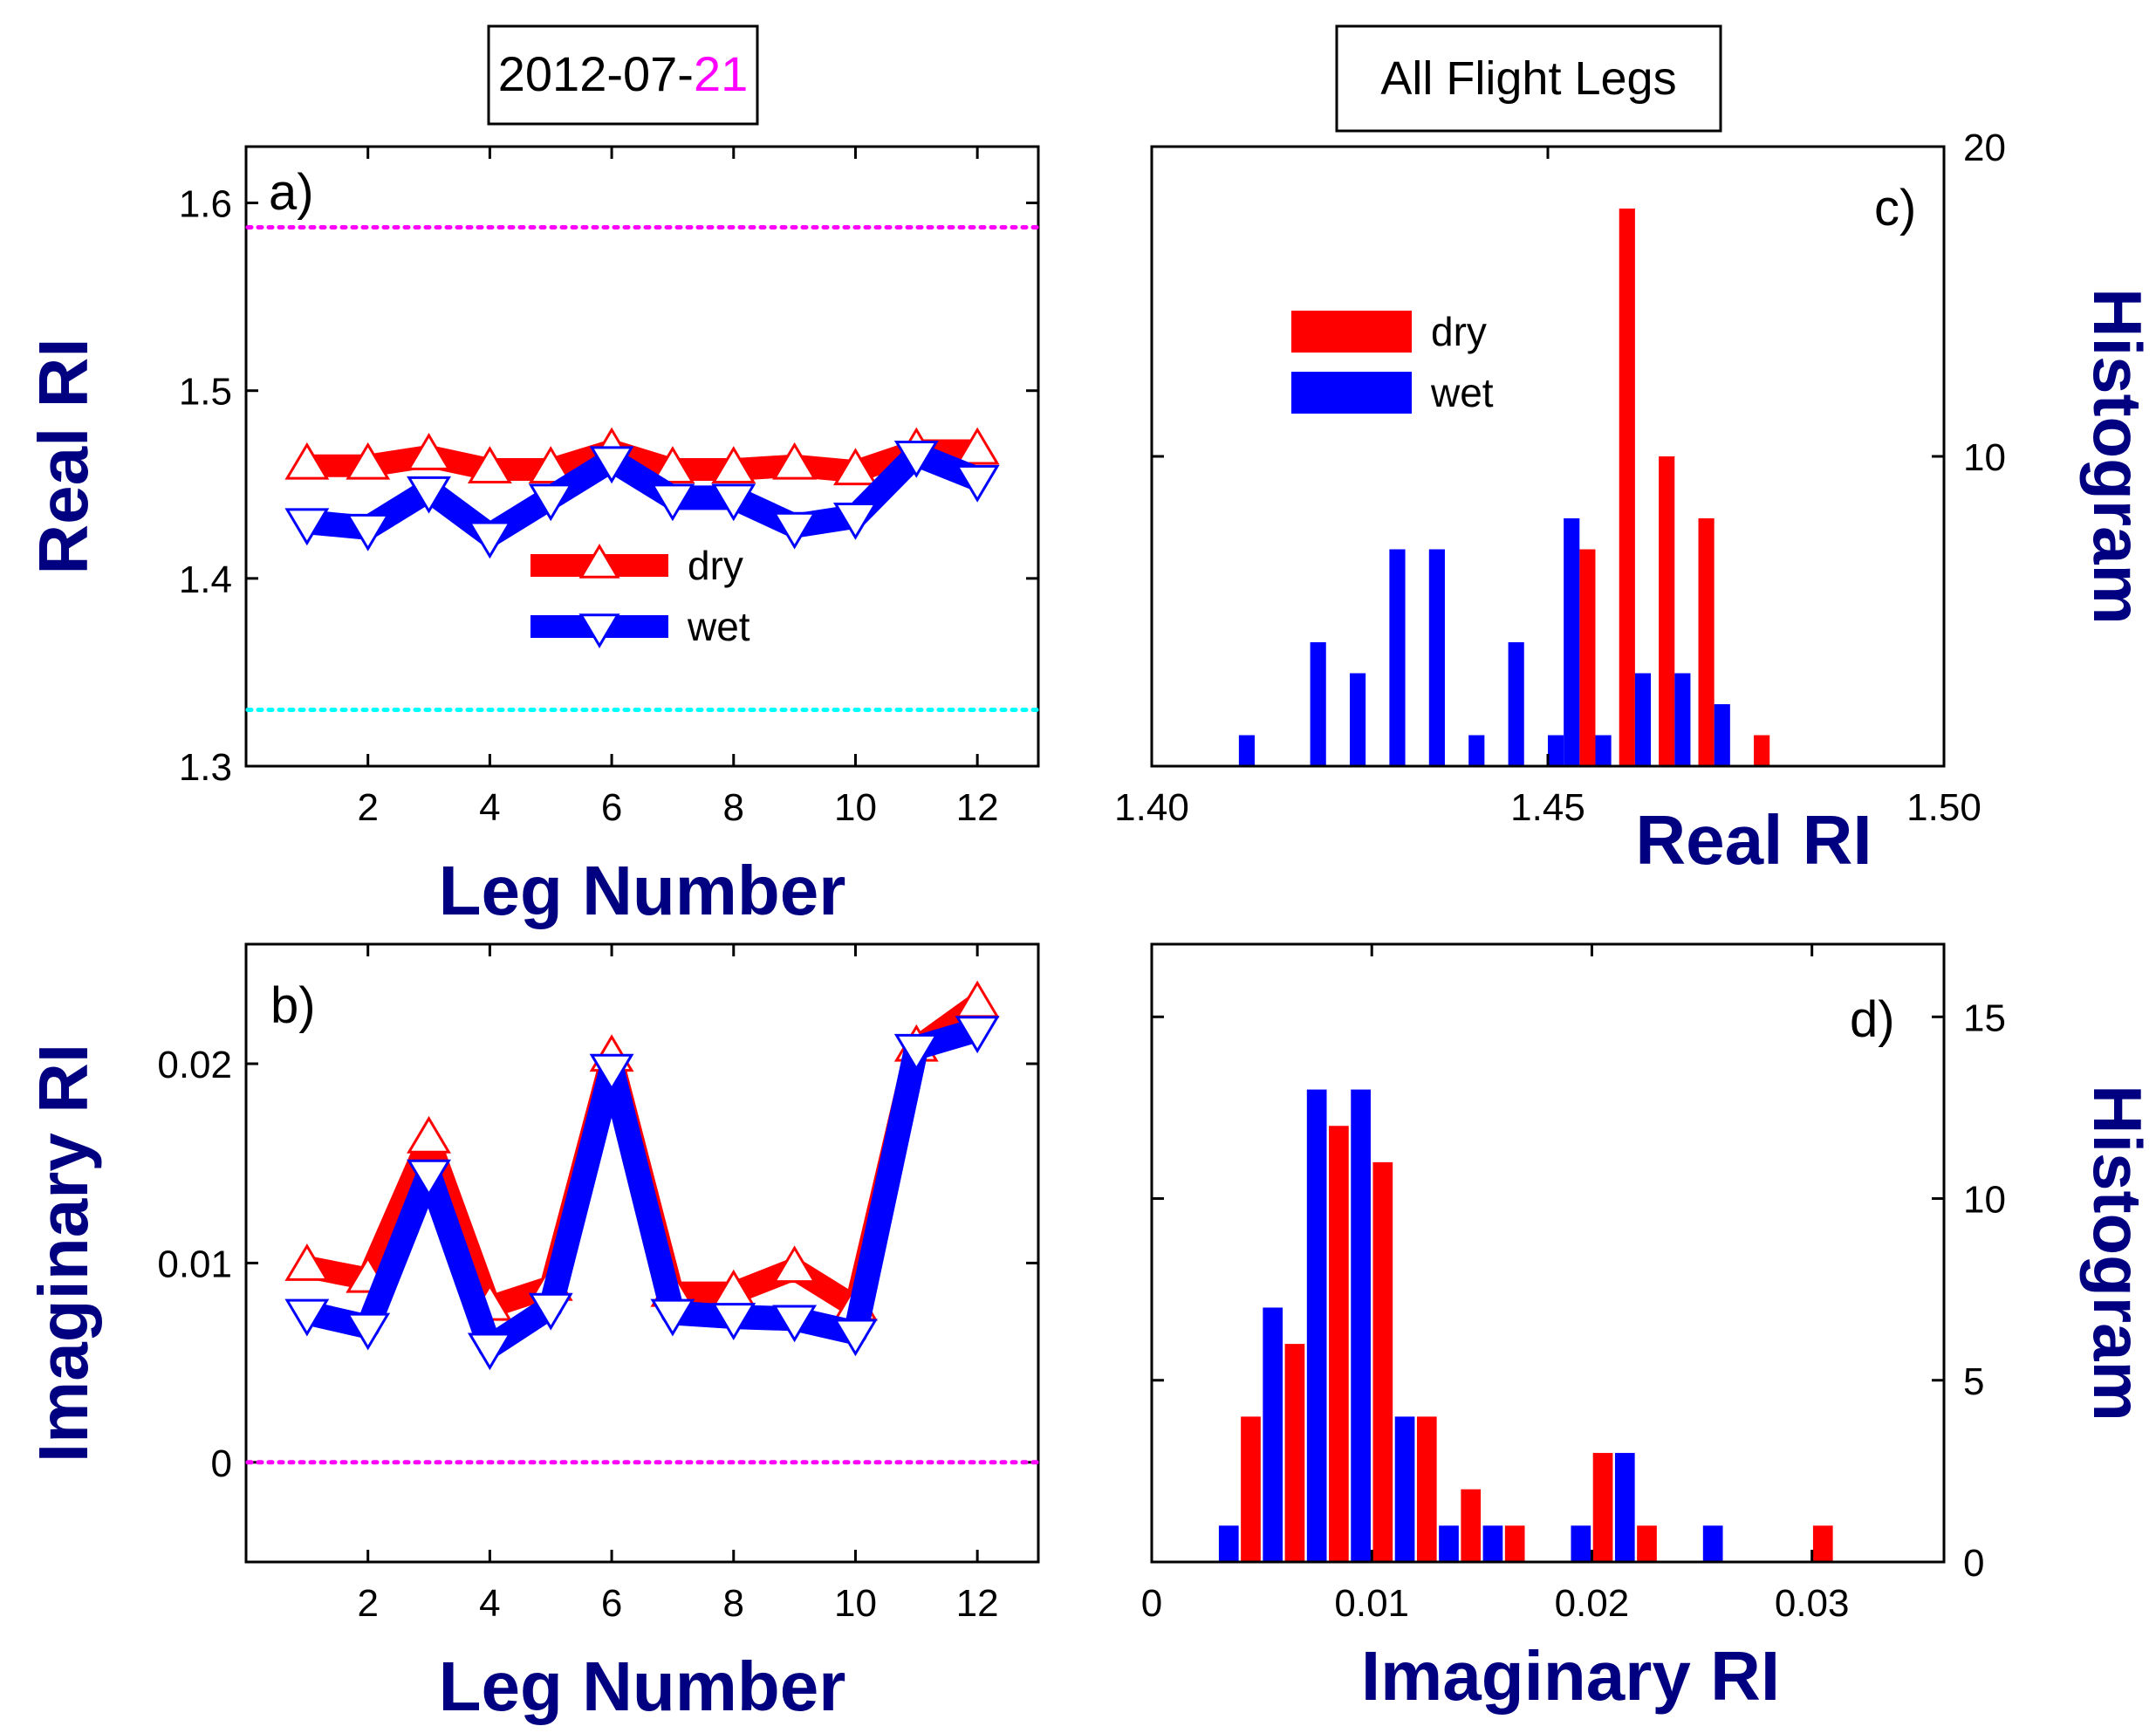  I want to click on legend-label-wet: wet, so click(718, 626).